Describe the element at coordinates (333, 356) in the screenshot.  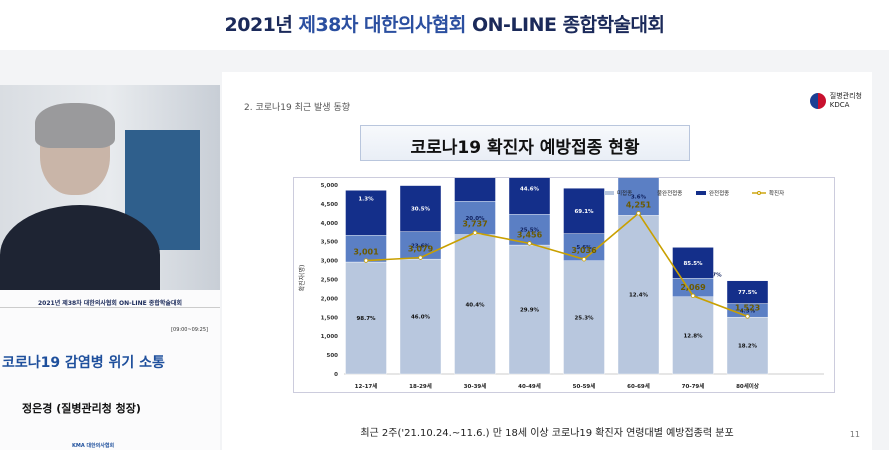
I see `y-tick-label: 500` at that location.